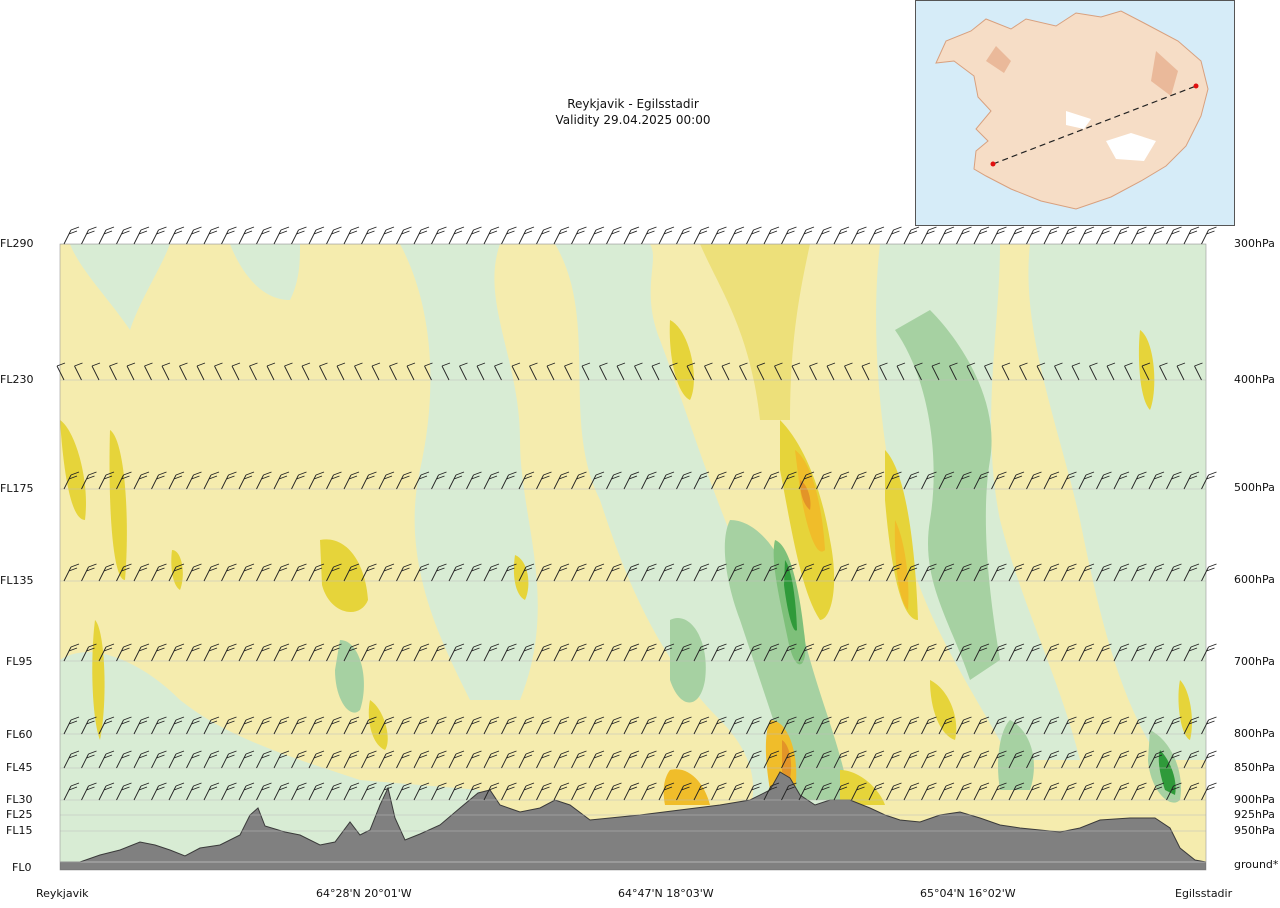 Image resolution: width=1280 pixels, height=908 pixels. I want to click on fl175-label: FL175, so click(17, 488).